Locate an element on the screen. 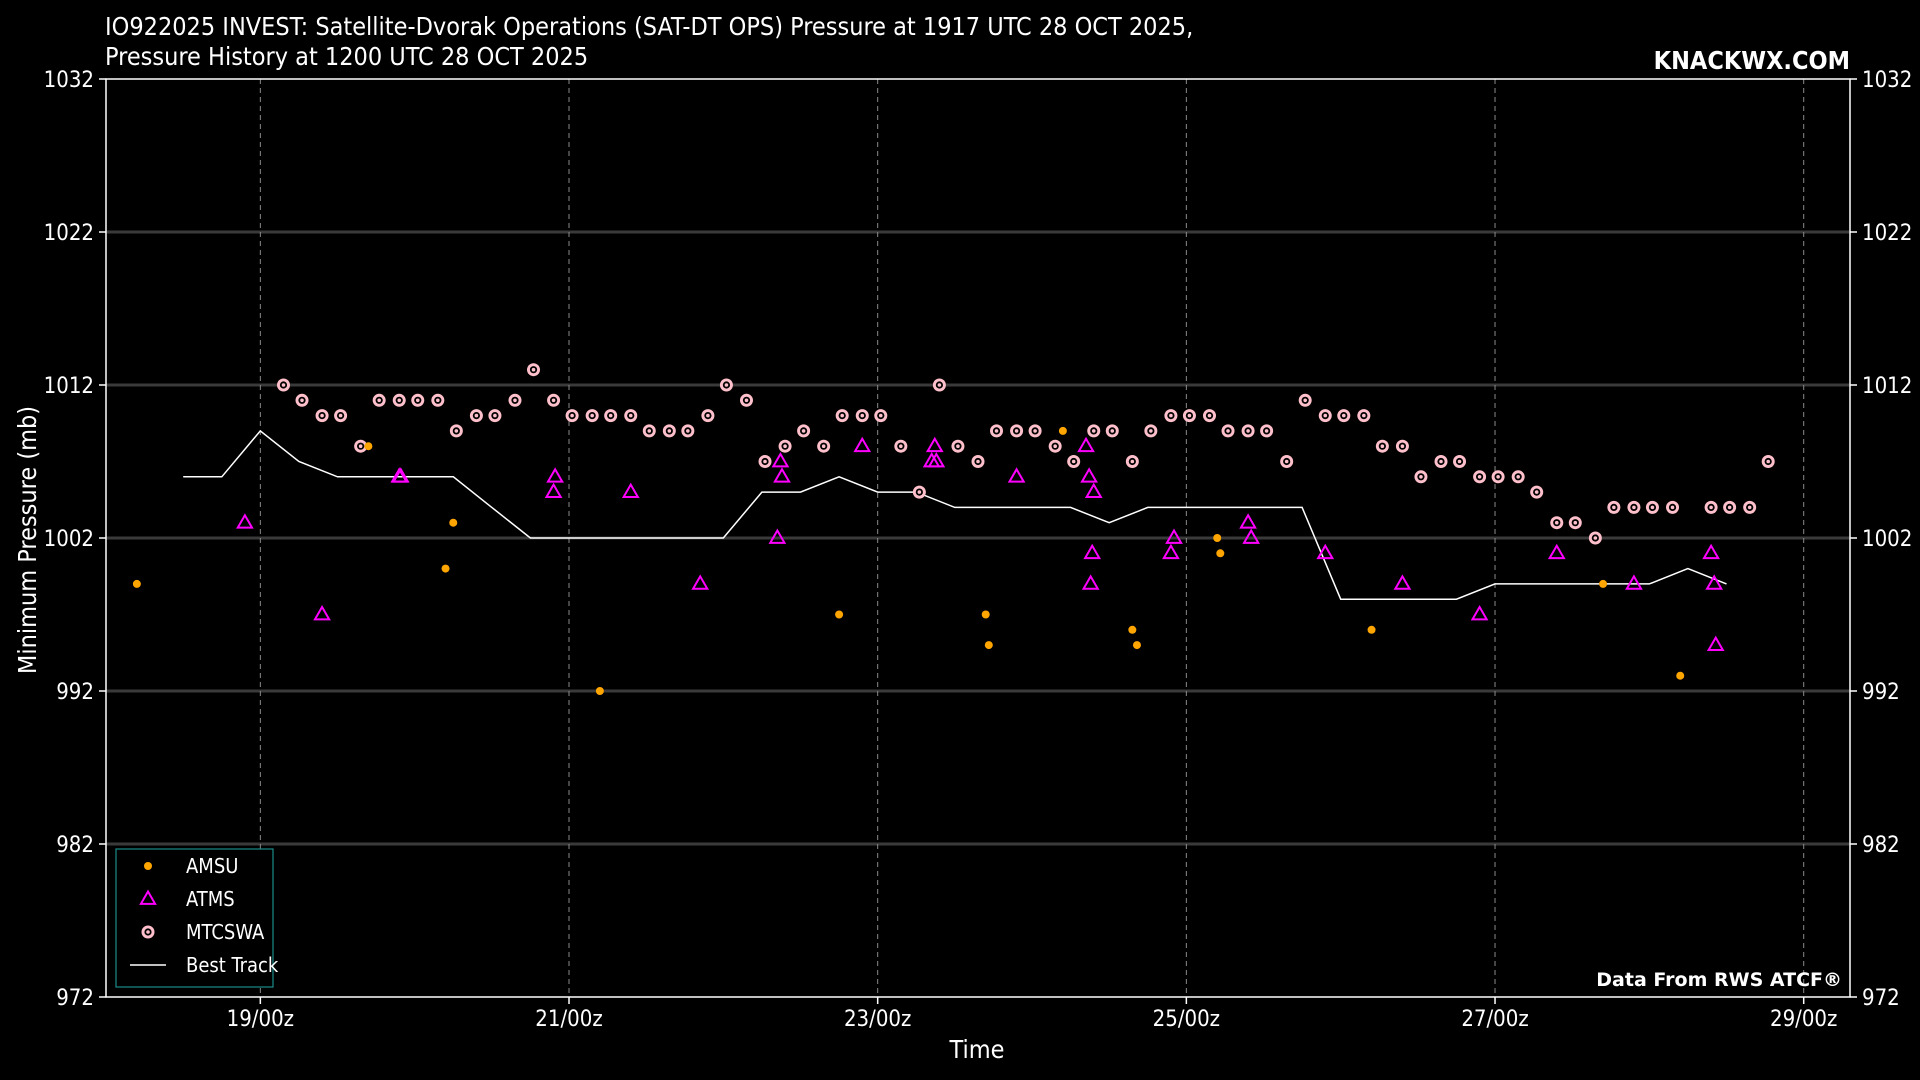 This screenshot has width=1920, height=1080. x-tick-label: 29/00z is located at coordinates (1803, 1019).